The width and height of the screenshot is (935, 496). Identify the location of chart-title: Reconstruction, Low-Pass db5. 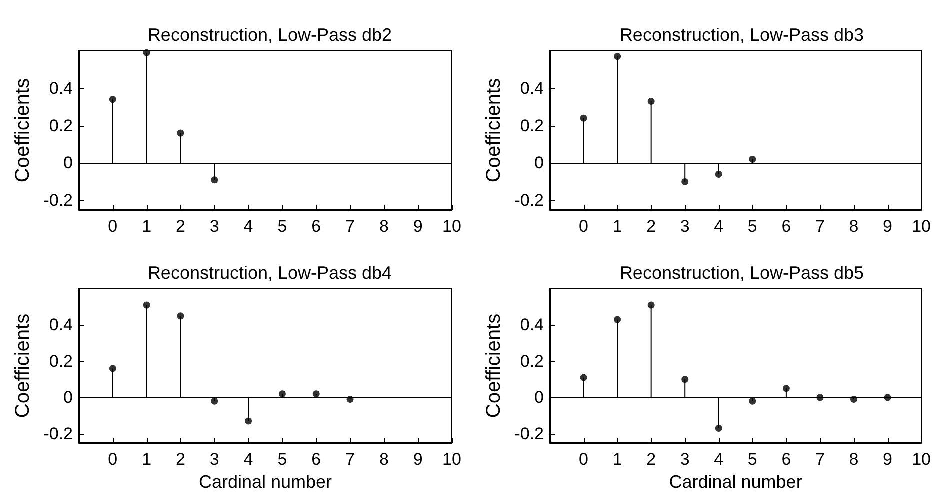
(742, 273).